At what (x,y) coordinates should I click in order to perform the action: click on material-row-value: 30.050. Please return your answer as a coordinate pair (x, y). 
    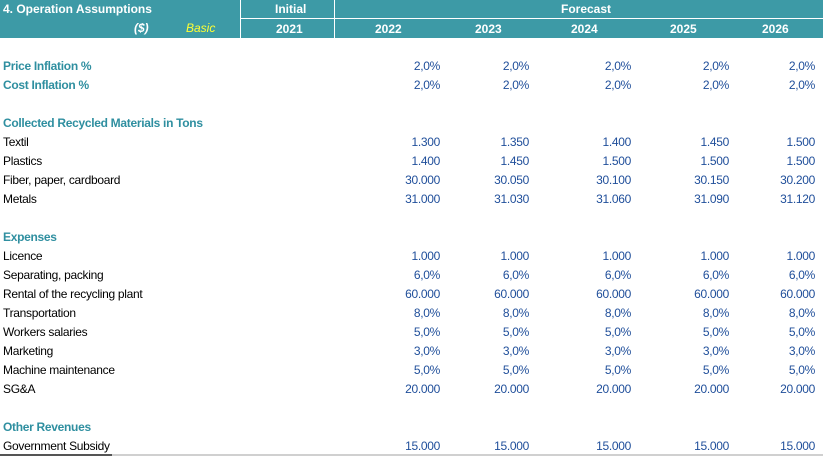
    Looking at the image, I should click on (511, 180).